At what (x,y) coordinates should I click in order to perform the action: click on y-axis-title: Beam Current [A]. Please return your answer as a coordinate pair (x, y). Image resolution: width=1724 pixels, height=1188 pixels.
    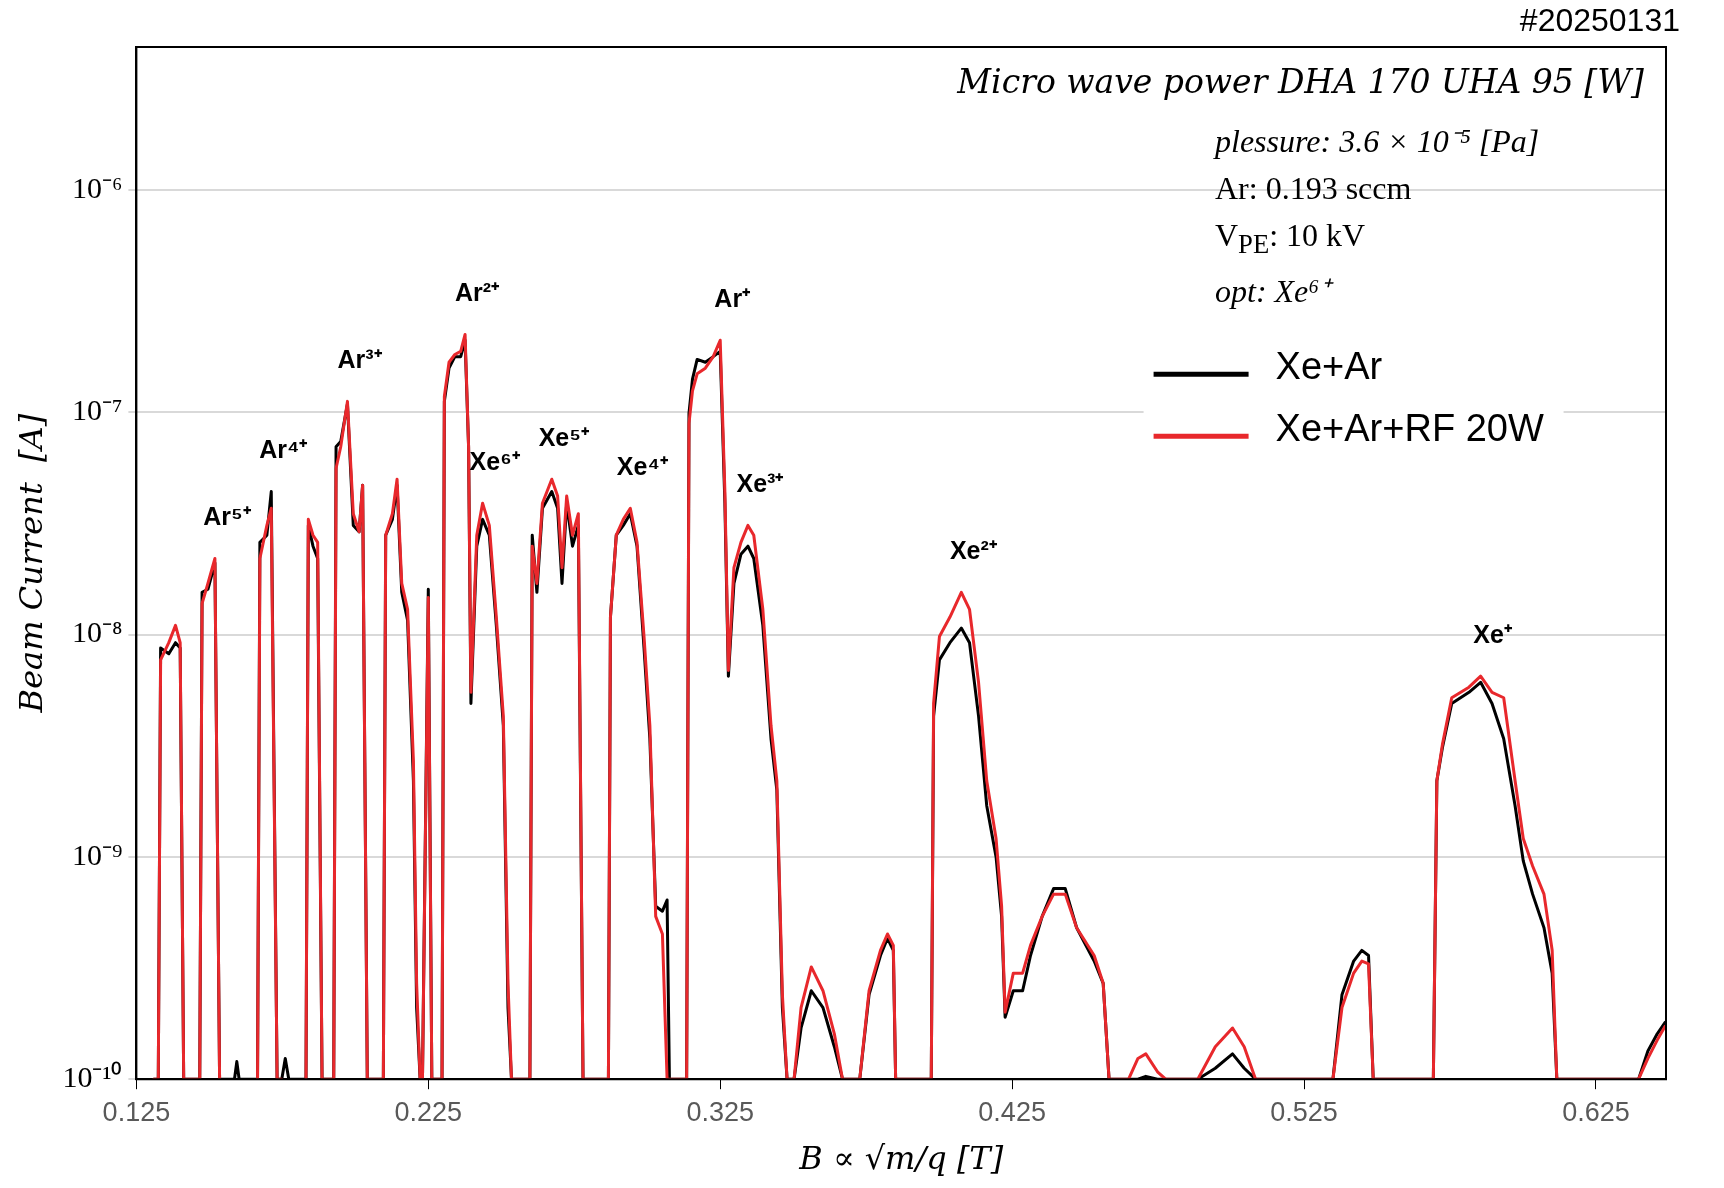
    Looking at the image, I should click on (30, 563).